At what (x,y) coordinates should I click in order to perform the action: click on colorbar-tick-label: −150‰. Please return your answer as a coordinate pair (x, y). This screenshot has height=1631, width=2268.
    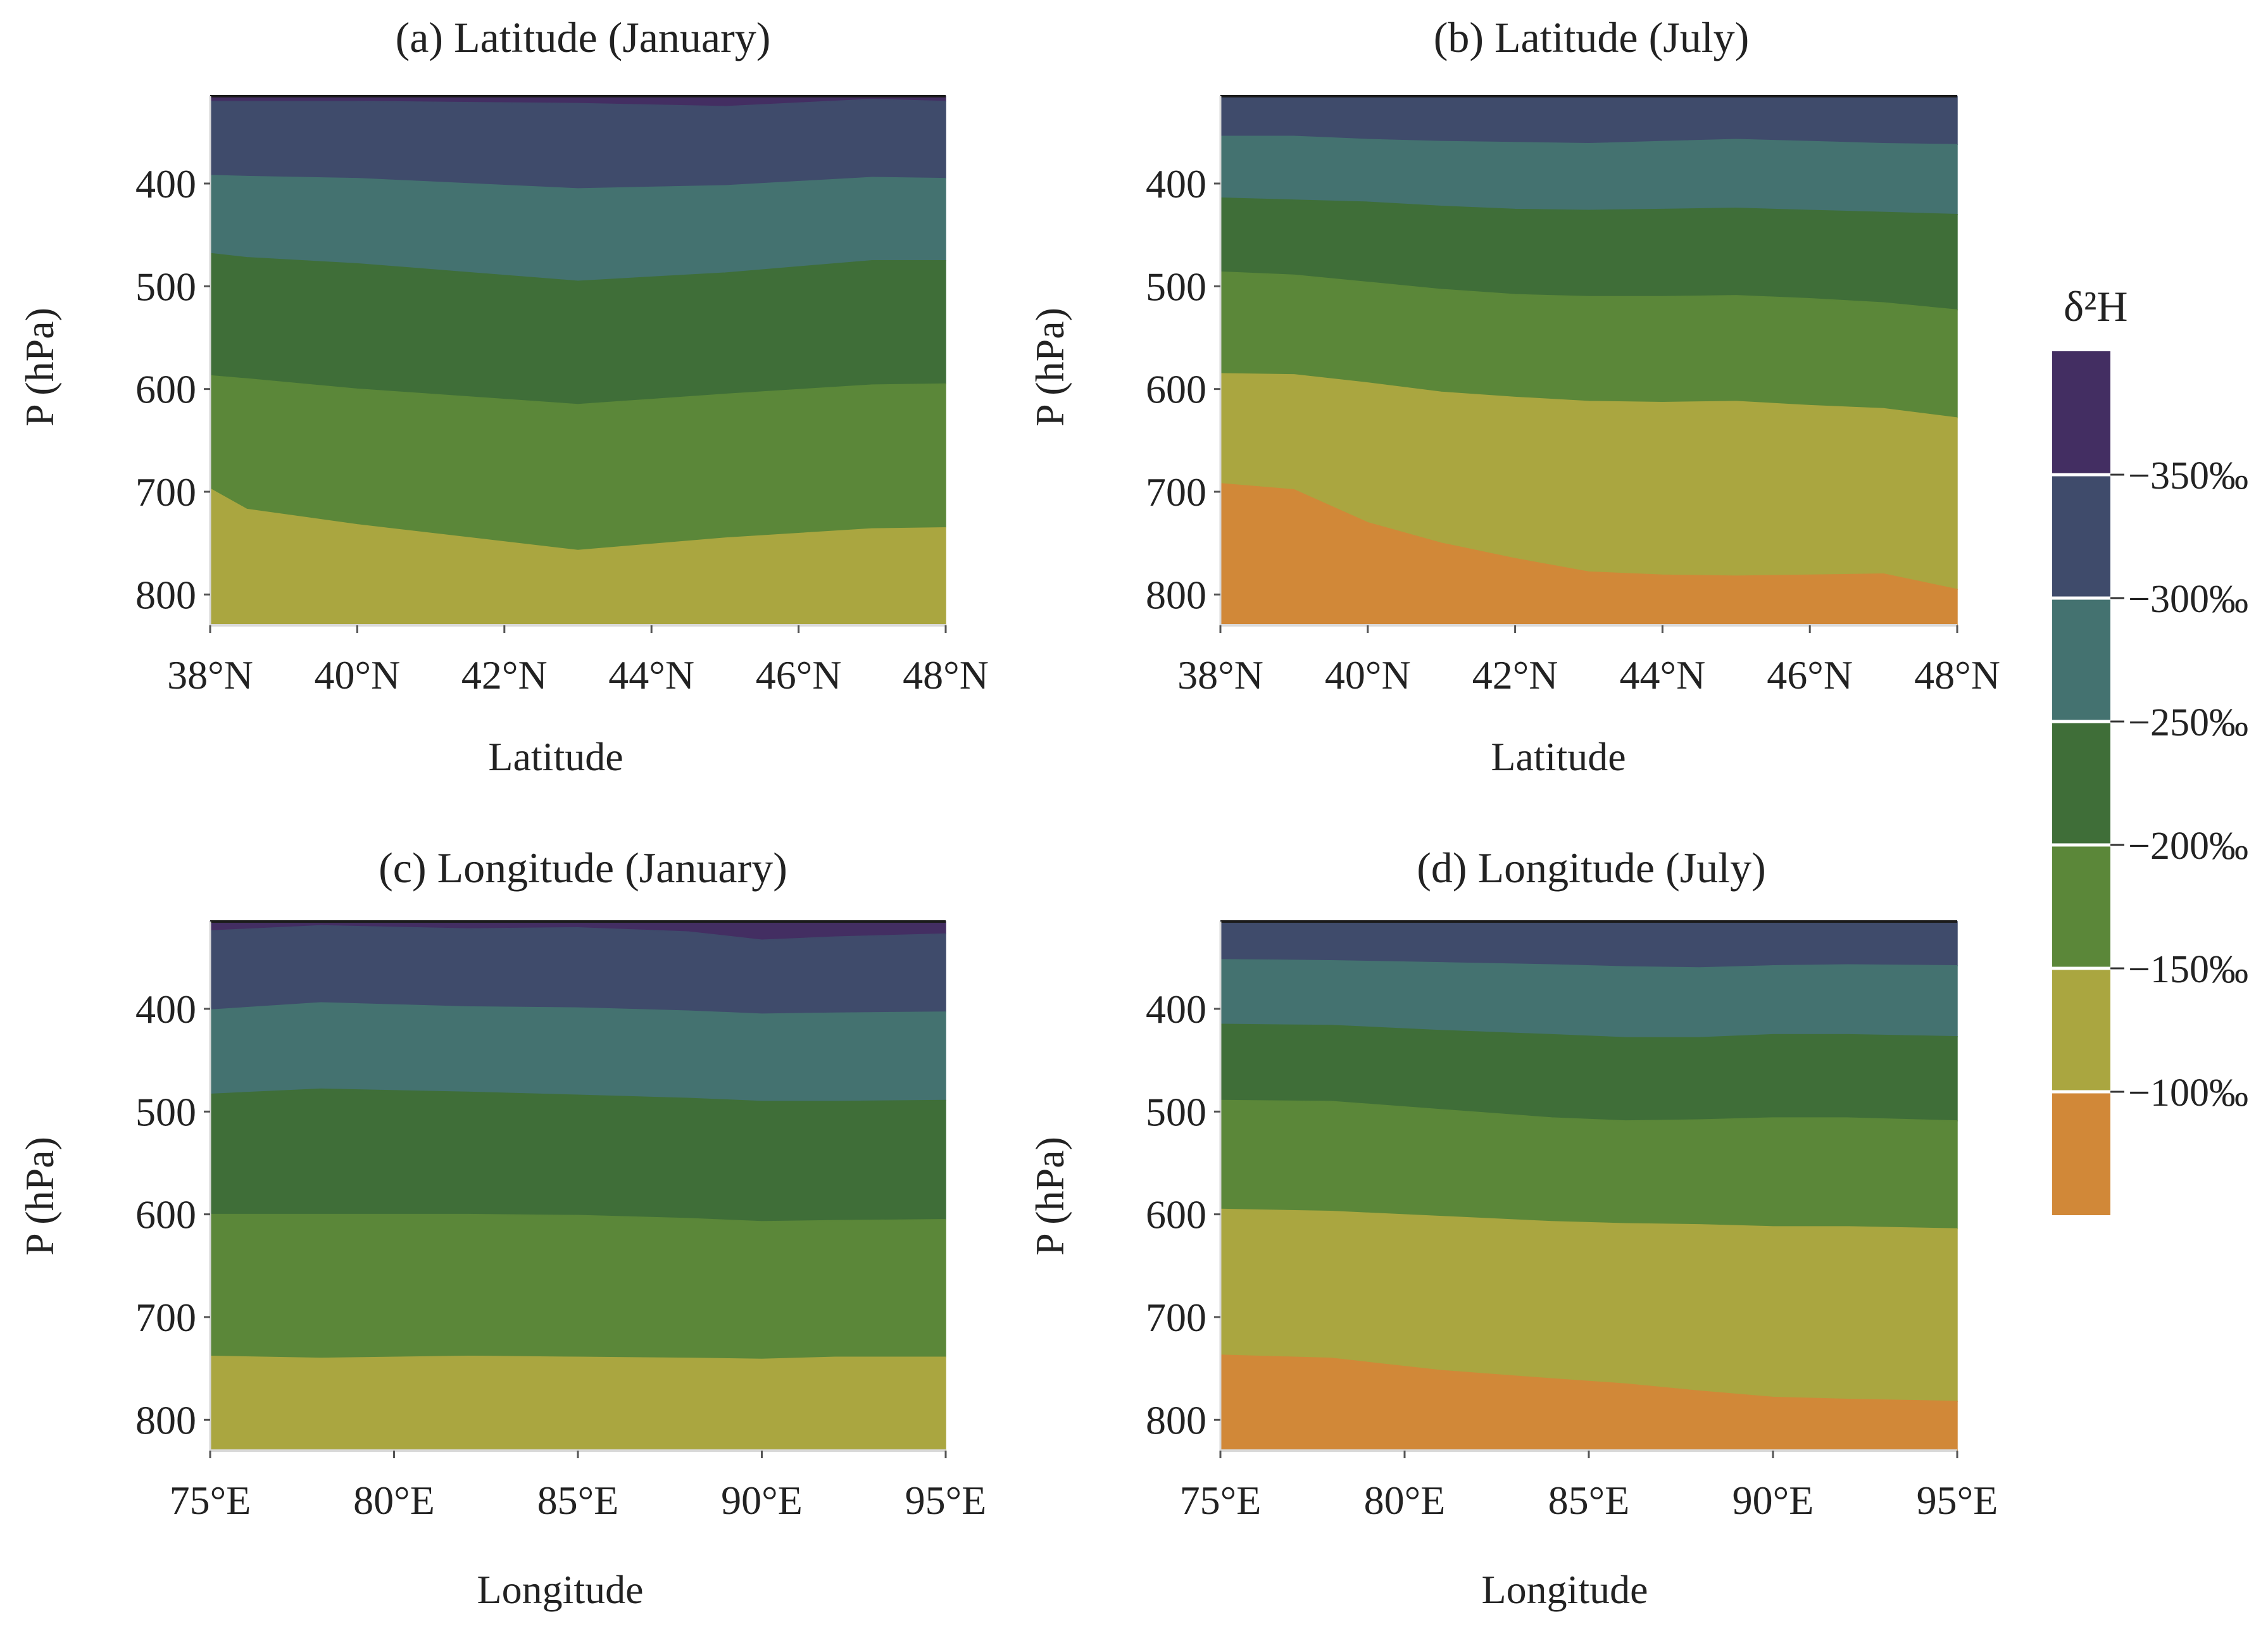
    Looking at the image, I should click on (2188, 969).